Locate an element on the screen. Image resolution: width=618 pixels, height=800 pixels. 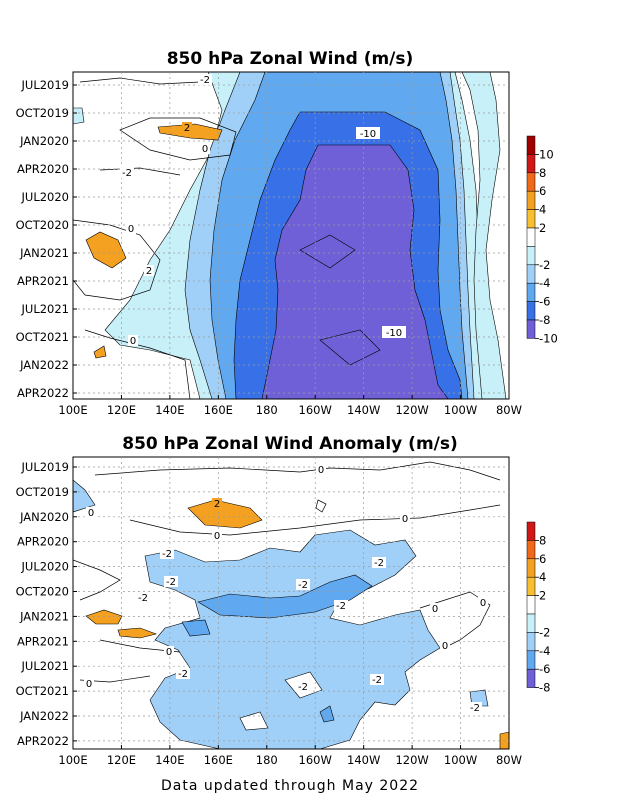
y-tick-label: JAN2022 is located at coordinates (44, 365).